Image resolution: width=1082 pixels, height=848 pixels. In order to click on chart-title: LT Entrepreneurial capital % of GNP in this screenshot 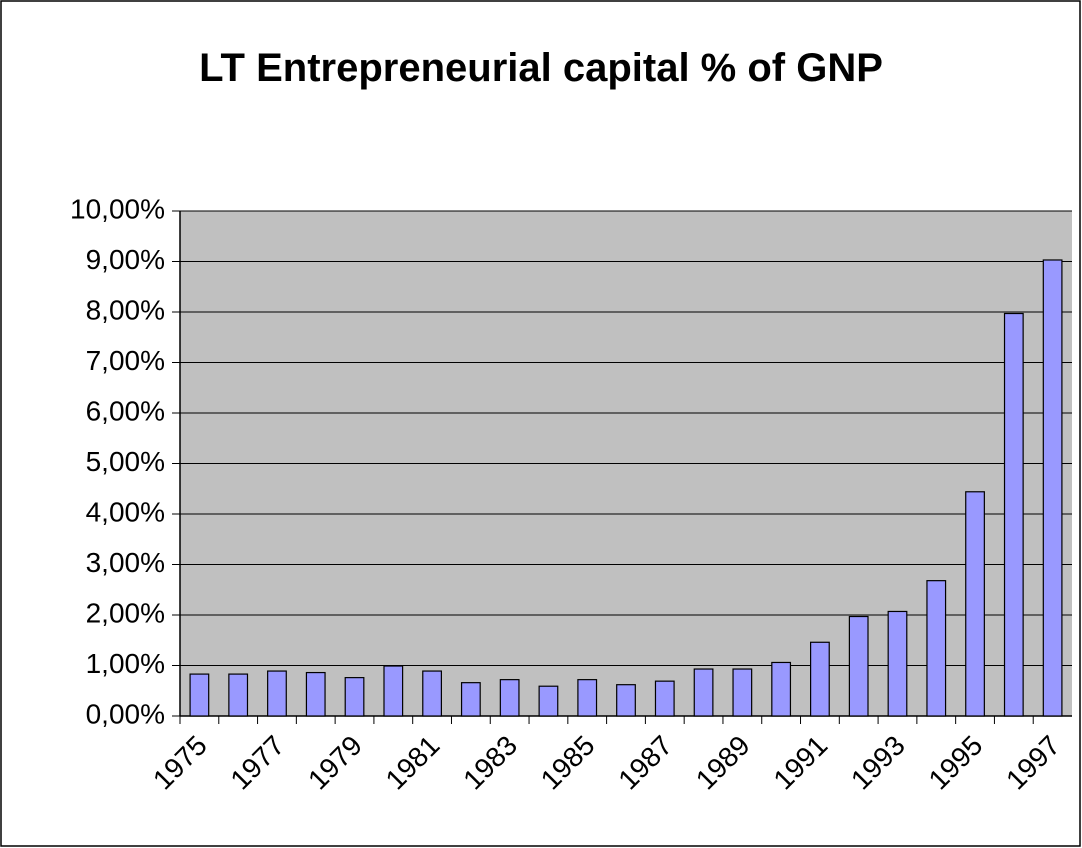, I will do `click(541, 68)`.